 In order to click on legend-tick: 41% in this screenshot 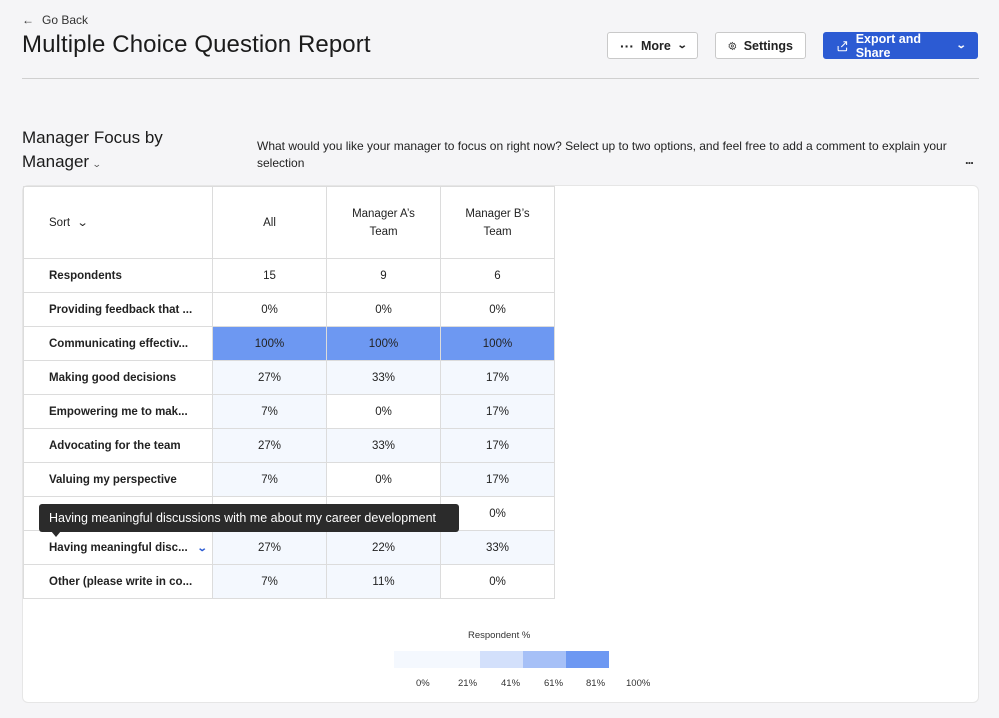, I will do `click(511, 683)`.